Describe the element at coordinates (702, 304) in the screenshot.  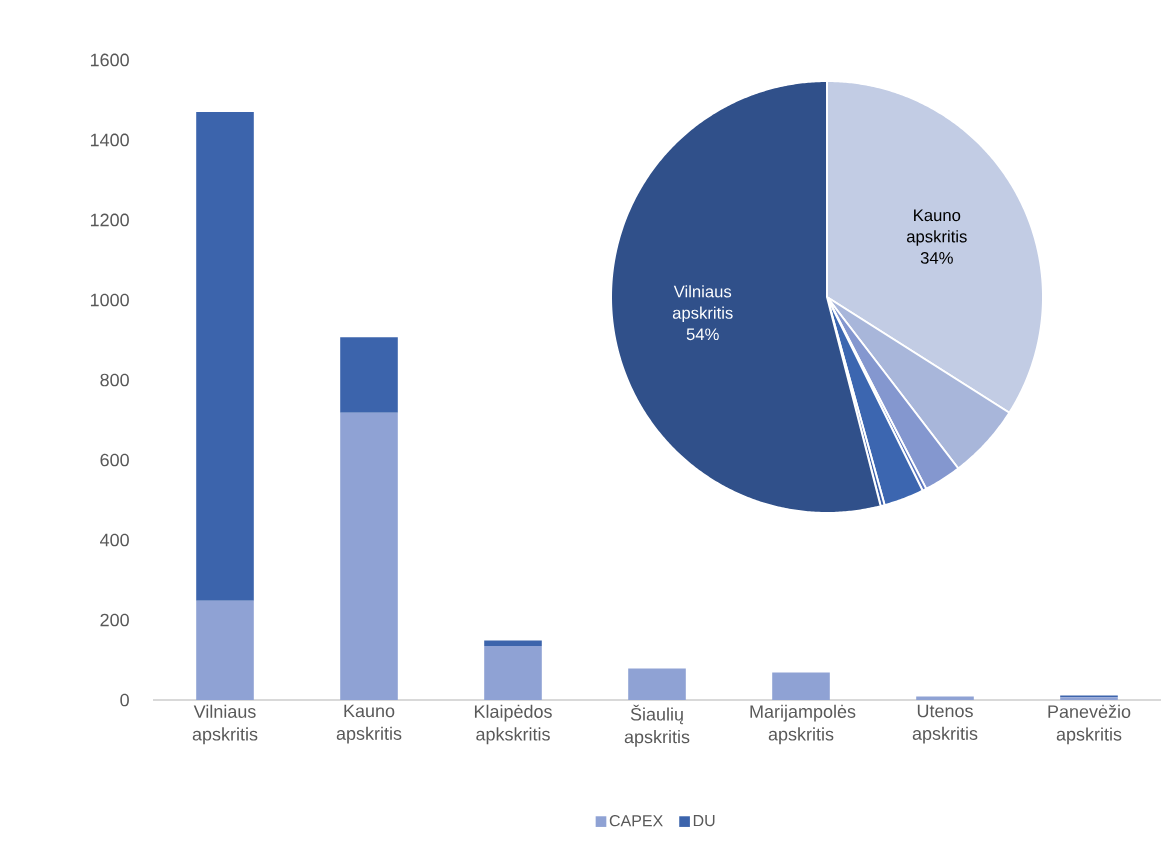
I see `slice-label: Vilniaus apskritis` at that location.